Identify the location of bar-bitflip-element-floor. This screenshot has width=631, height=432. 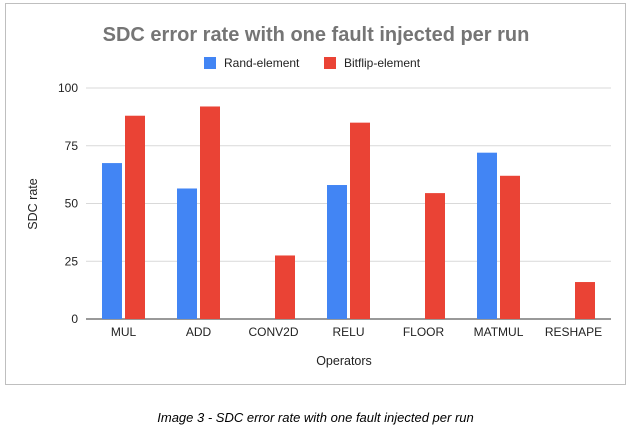
(435, 256).